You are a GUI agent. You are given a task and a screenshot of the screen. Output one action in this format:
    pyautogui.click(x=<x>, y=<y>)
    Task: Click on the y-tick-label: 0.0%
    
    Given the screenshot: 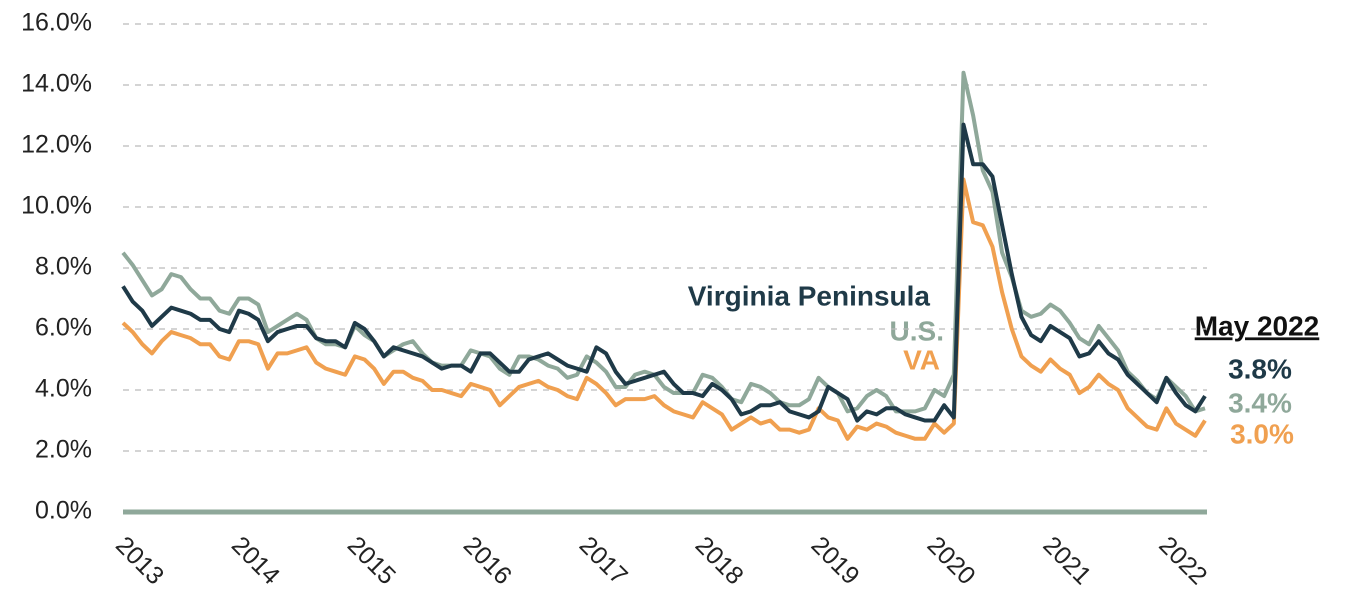 What is the action you would take?
    pyautogui.click(x=63, y=511)
    